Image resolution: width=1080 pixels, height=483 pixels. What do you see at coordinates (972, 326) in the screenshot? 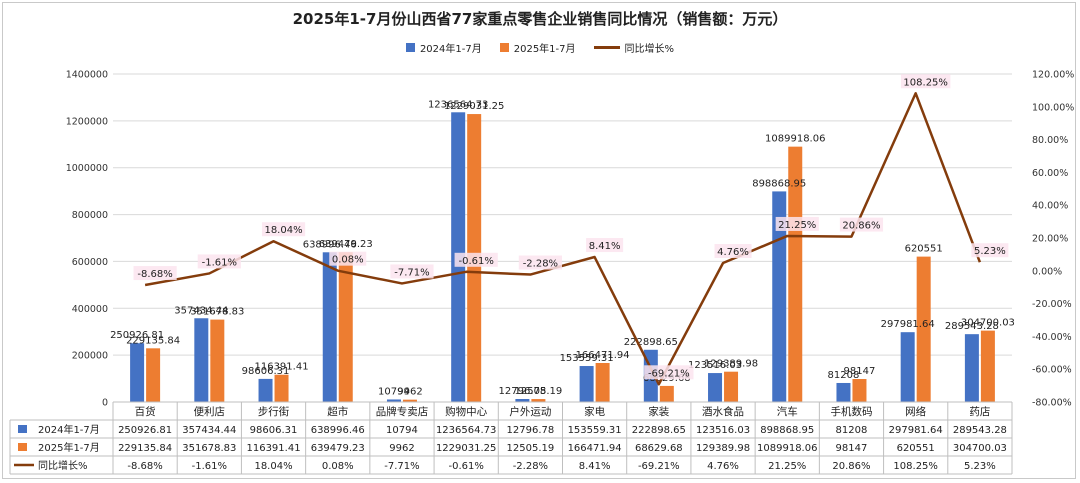
I see `bar-value-label: 289543.28` at bounding box center [972, 326].